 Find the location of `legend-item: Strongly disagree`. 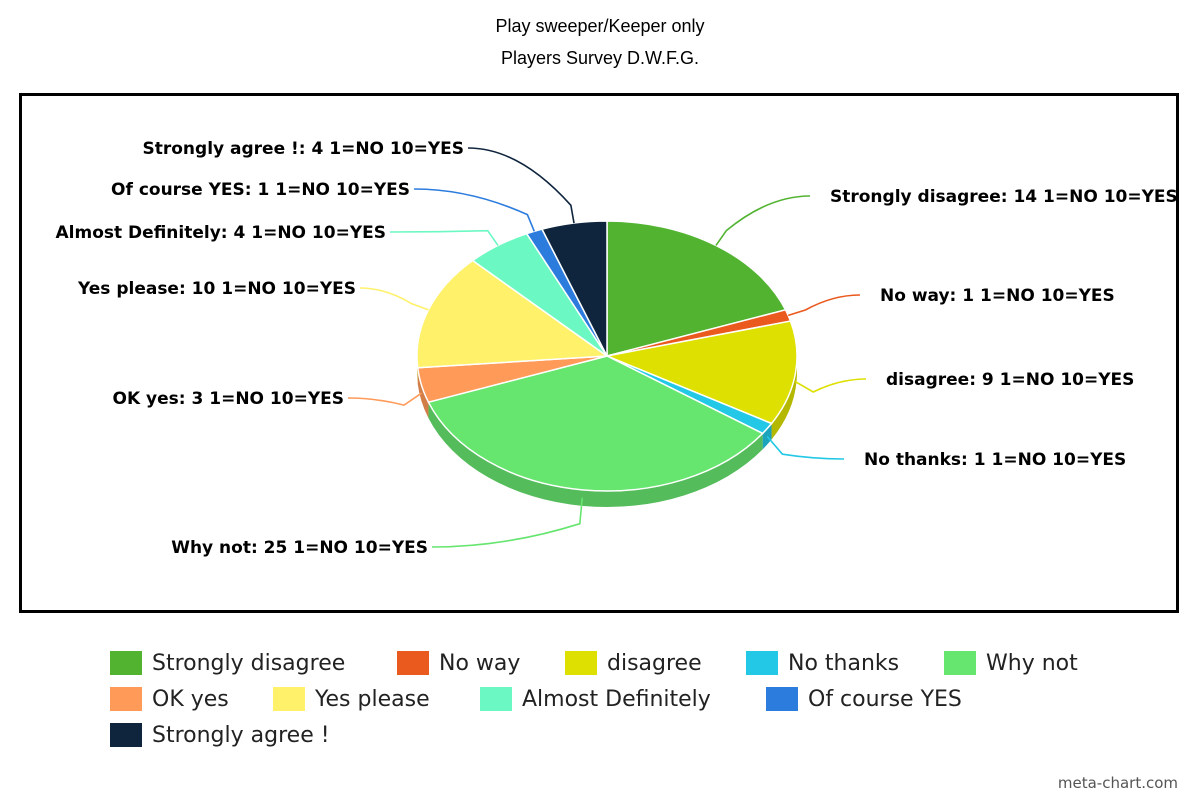

legend-item: Strongly disagree is located at coordinates (227, 663).